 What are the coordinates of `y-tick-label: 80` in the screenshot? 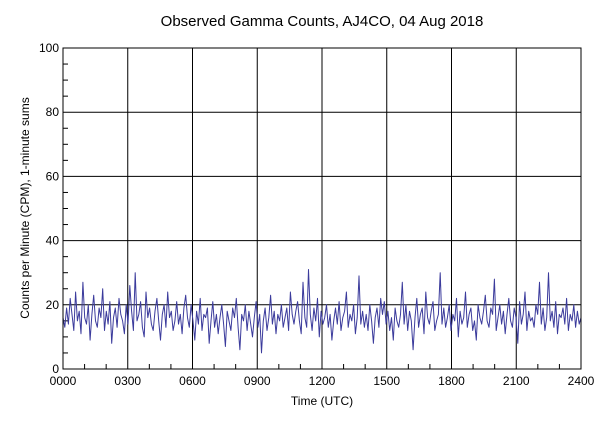 It's located at (53, 112).